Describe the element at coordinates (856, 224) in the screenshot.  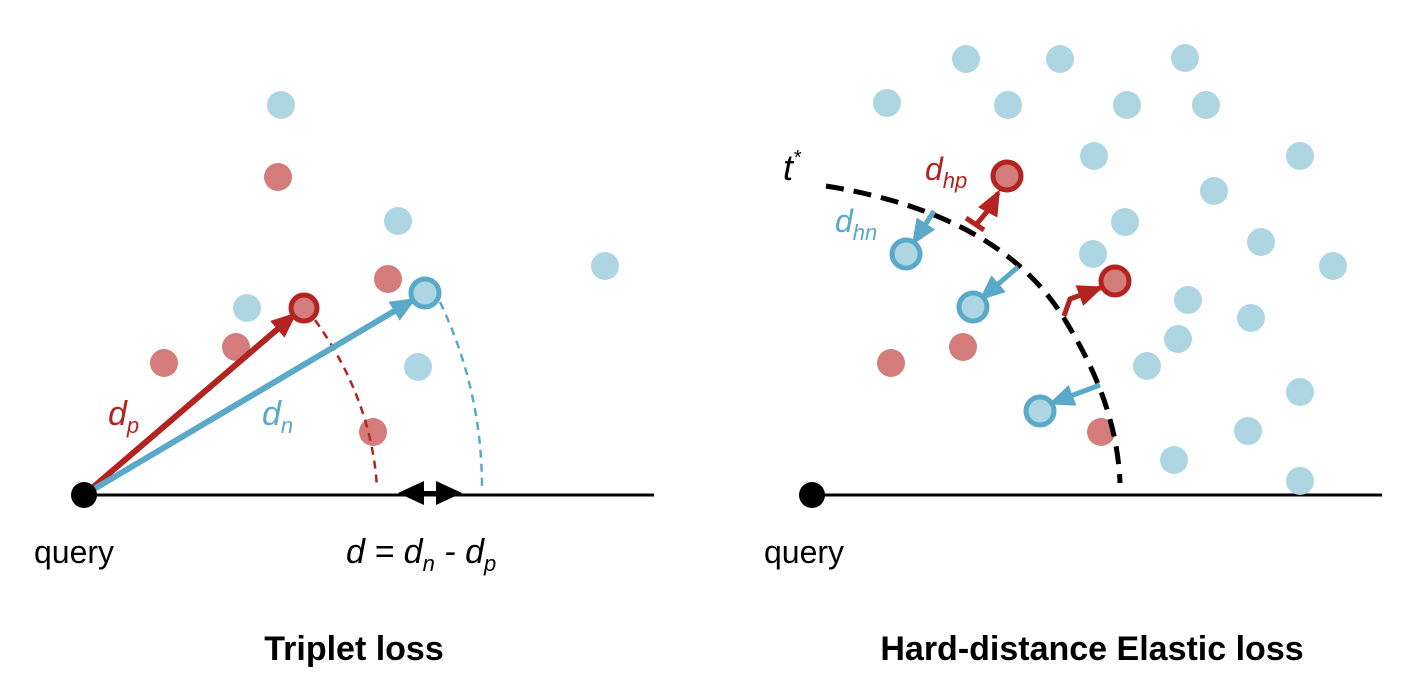
I see `dhn-label: dhn` at that location.